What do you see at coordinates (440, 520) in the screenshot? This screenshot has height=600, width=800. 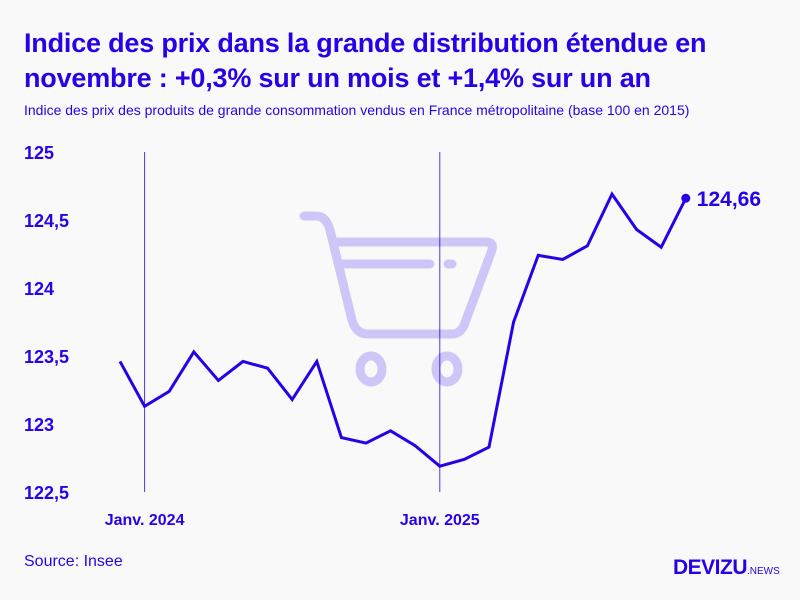 I see `x-tick-label: Janv. 2025` at bounding box center [440, 520].